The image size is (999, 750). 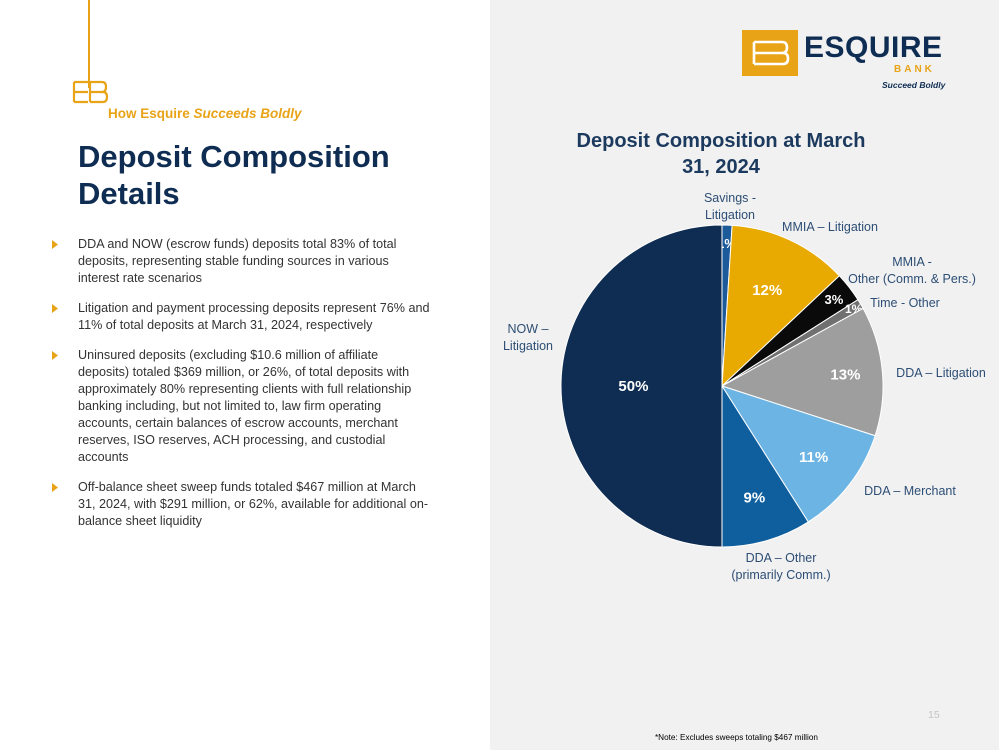 What do you see at coordinates (873, 47) in the screenshot?
I see `logo-name: ESQUIRE` at bounding box center [873, 47].